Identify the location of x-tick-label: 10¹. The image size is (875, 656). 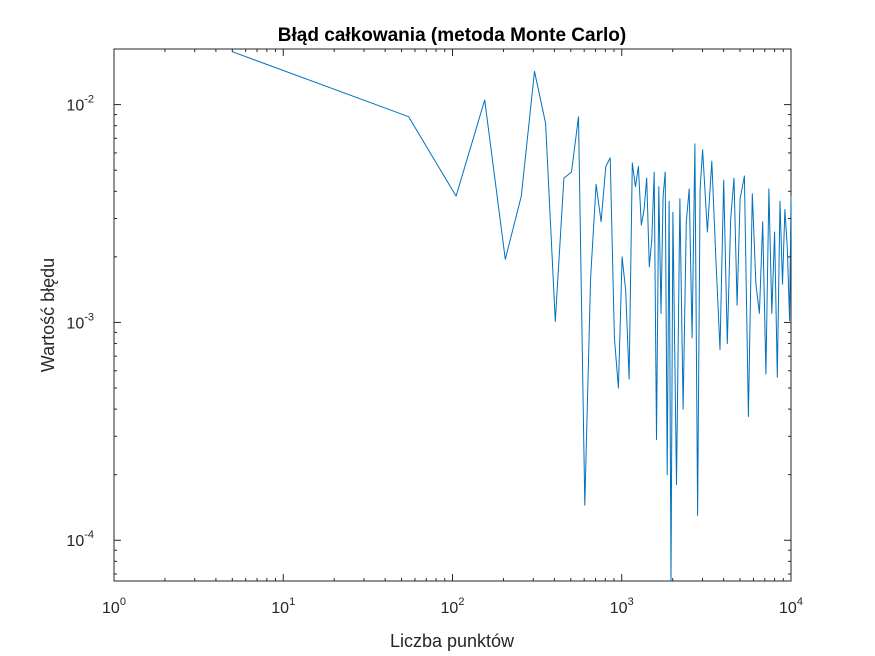
(283, 606).